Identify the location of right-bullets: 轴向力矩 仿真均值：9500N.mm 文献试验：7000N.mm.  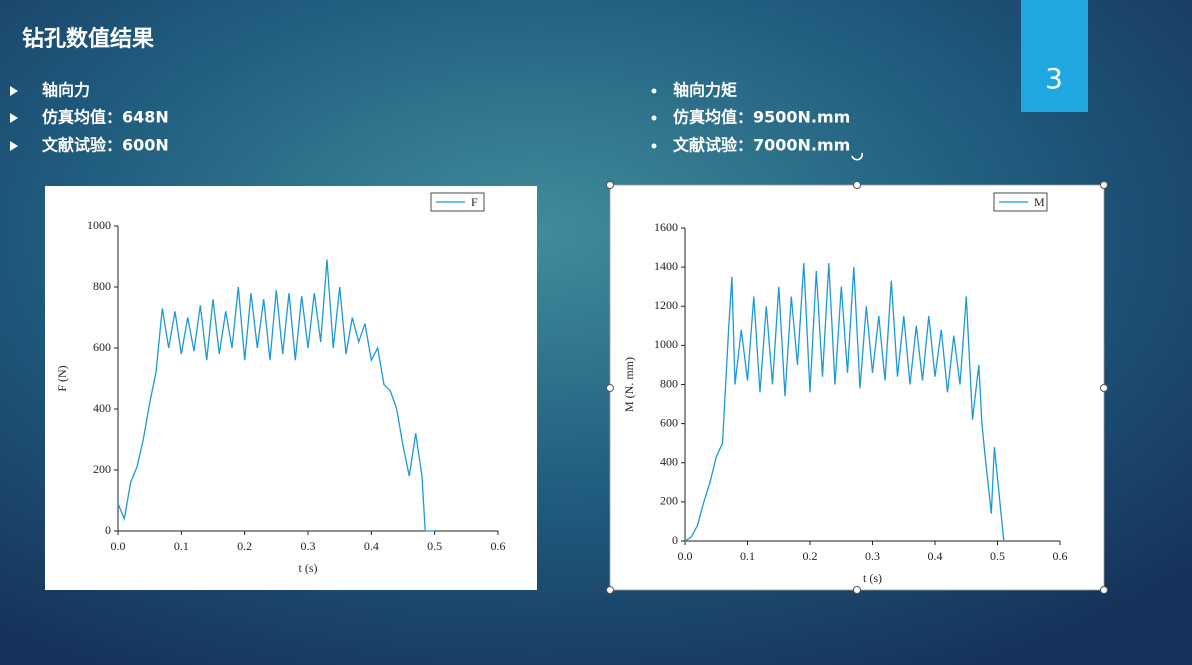
(750, 118).